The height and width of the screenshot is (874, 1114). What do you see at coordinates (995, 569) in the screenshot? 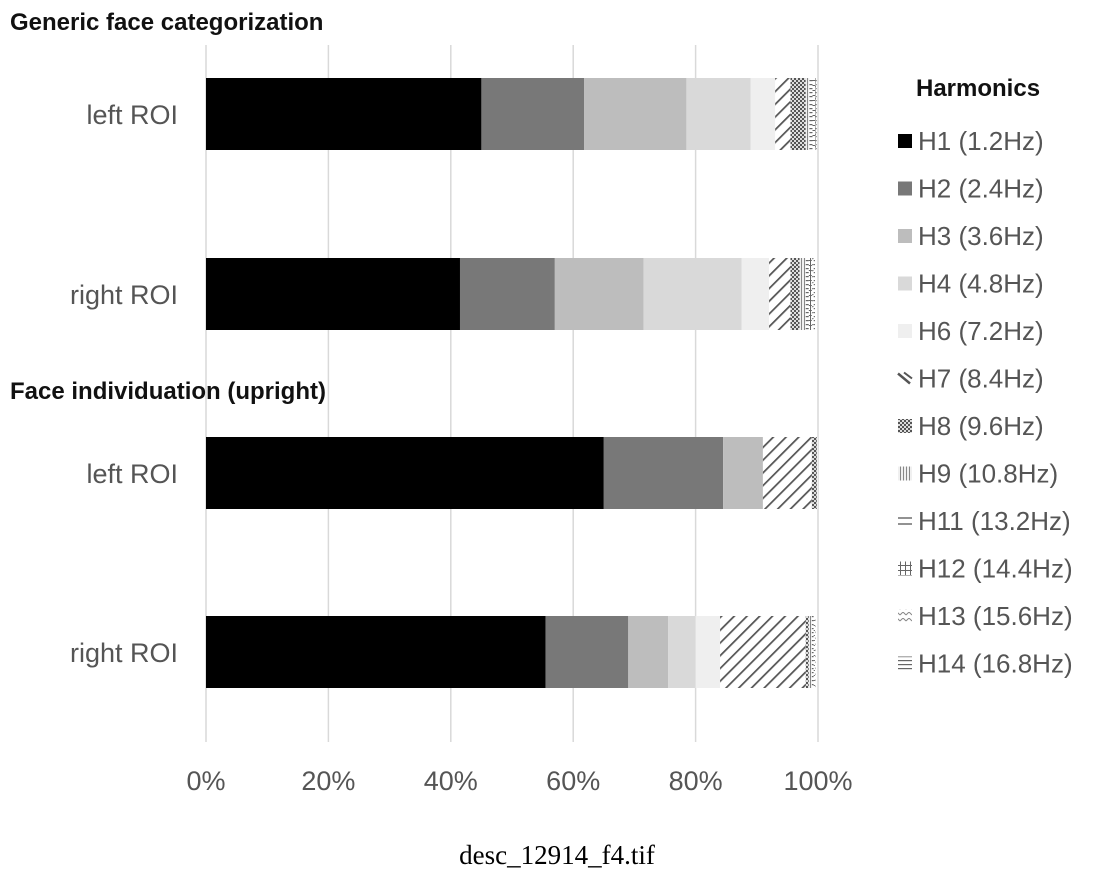
I see `legend-label: H12 (14.4Hz)` at bounding box center [995, 569].